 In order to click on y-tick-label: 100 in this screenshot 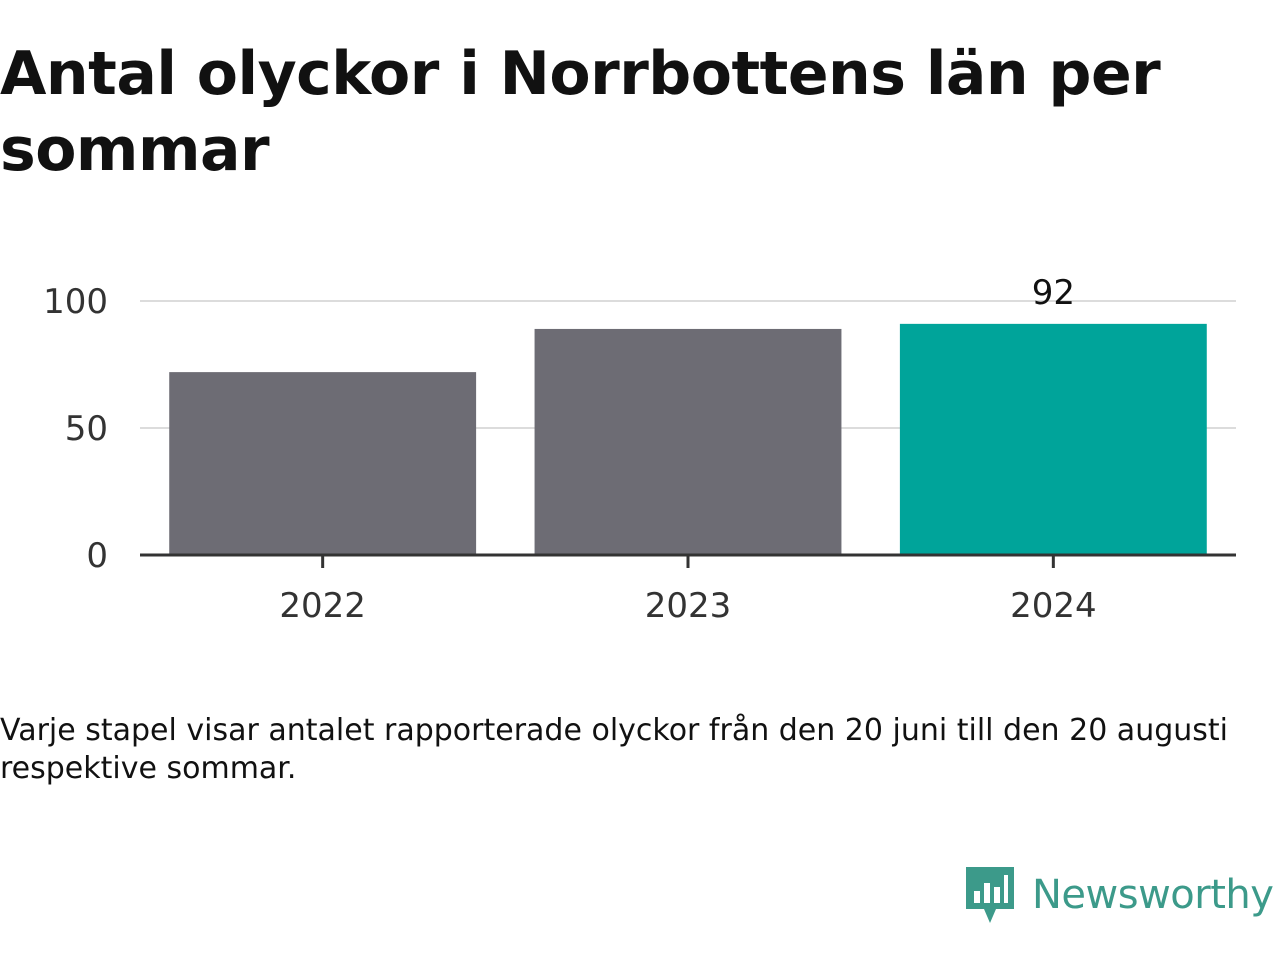, I will do `click(75, 302)`.